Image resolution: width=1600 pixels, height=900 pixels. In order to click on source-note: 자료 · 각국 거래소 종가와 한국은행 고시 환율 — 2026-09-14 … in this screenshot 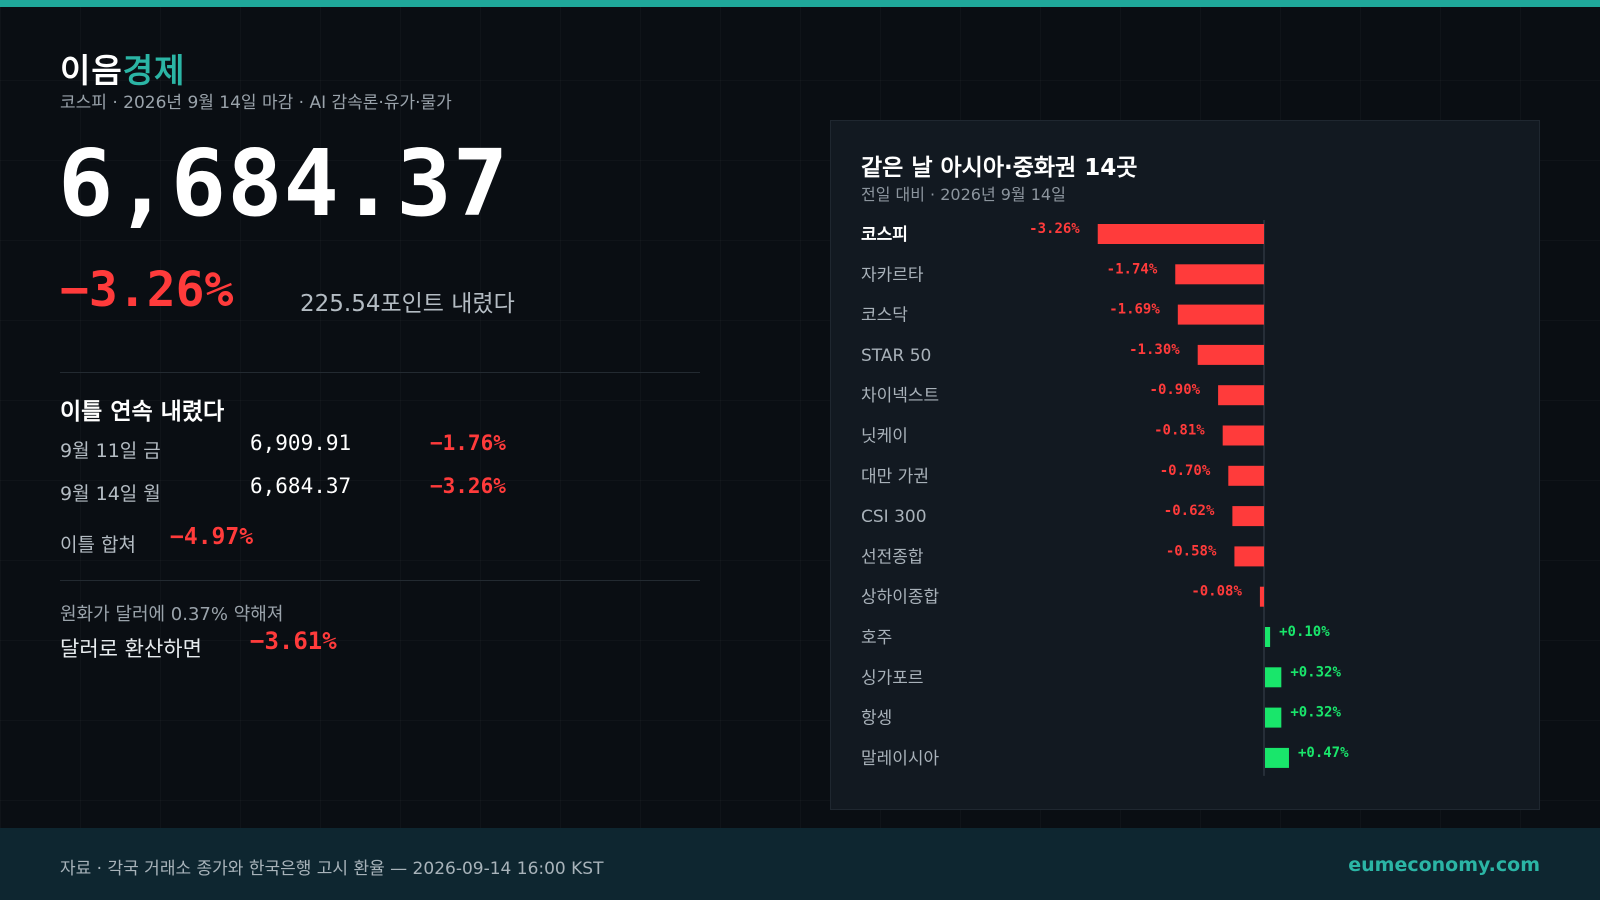, I will do `click(332, 869)`.